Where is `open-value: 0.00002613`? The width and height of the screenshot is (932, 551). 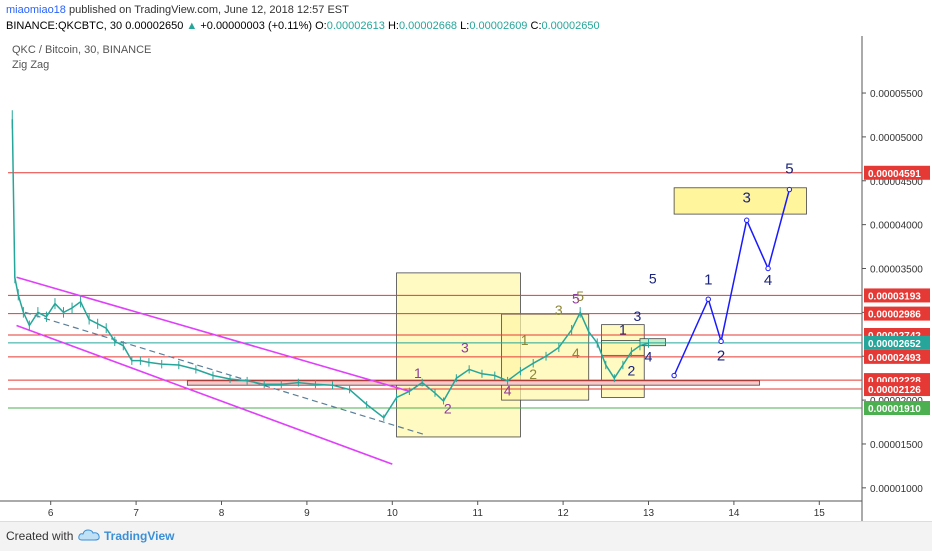 open-value: 0.00002613 is located at coordinates (355, 26).